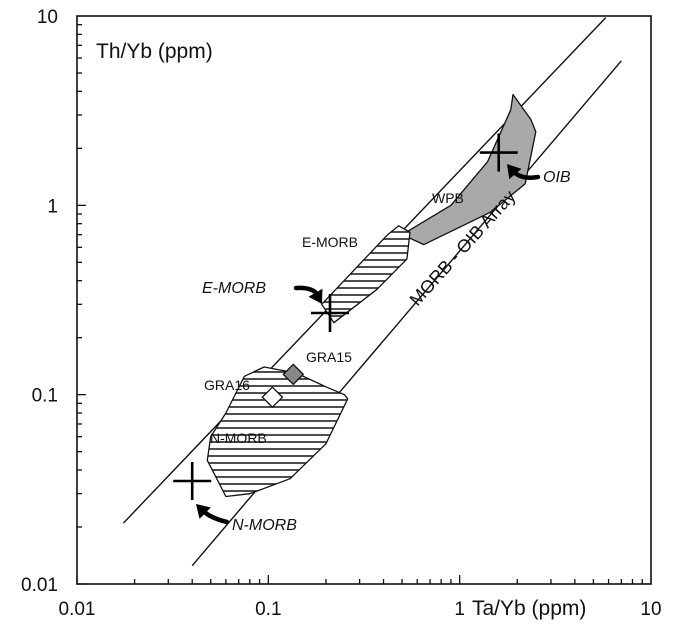 The image size is (678, 634). I want to click on y-tick-label: 0.1, so click(45, 396).